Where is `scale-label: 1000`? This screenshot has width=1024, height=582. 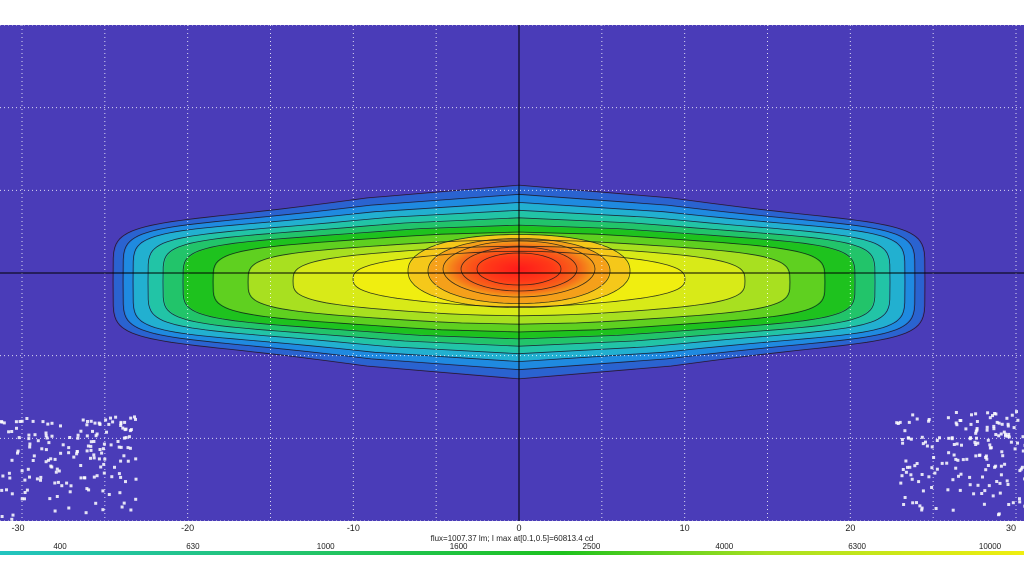 scale-label: 1000 is located at coordinates (326, 546).